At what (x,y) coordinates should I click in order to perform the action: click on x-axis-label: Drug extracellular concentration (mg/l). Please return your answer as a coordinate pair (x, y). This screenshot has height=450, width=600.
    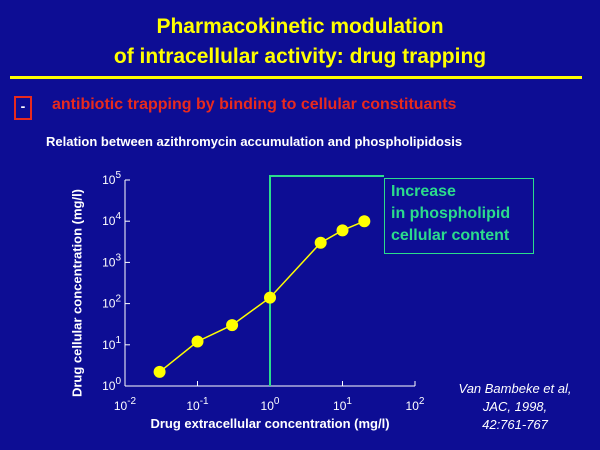
    Looking at the image, I should click on (270, 423).